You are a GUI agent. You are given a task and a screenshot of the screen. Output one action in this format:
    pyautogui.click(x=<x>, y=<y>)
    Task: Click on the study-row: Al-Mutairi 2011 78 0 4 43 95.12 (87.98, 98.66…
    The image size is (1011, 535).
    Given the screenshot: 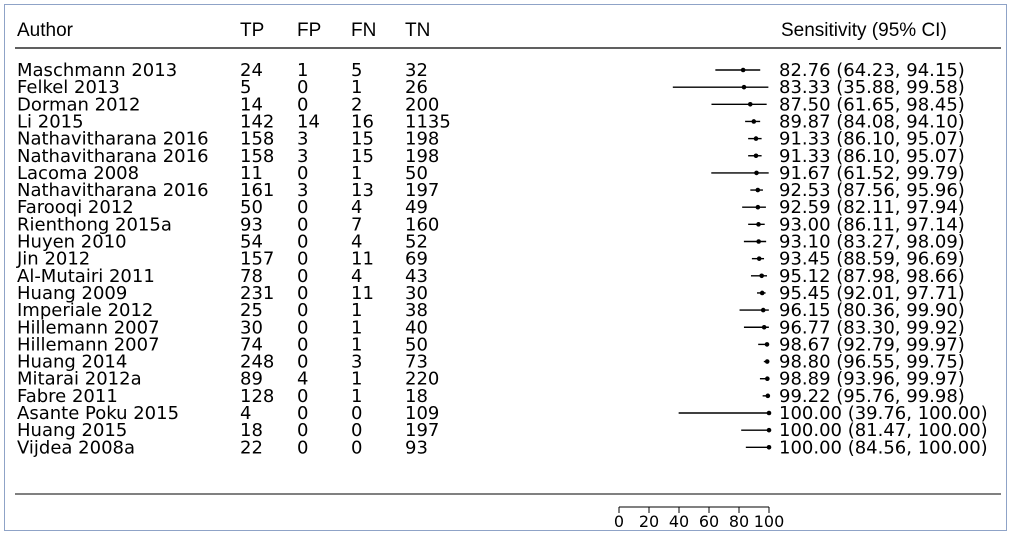 What is the action you would take?
    pyautogui.click(x=491, y=276)
    